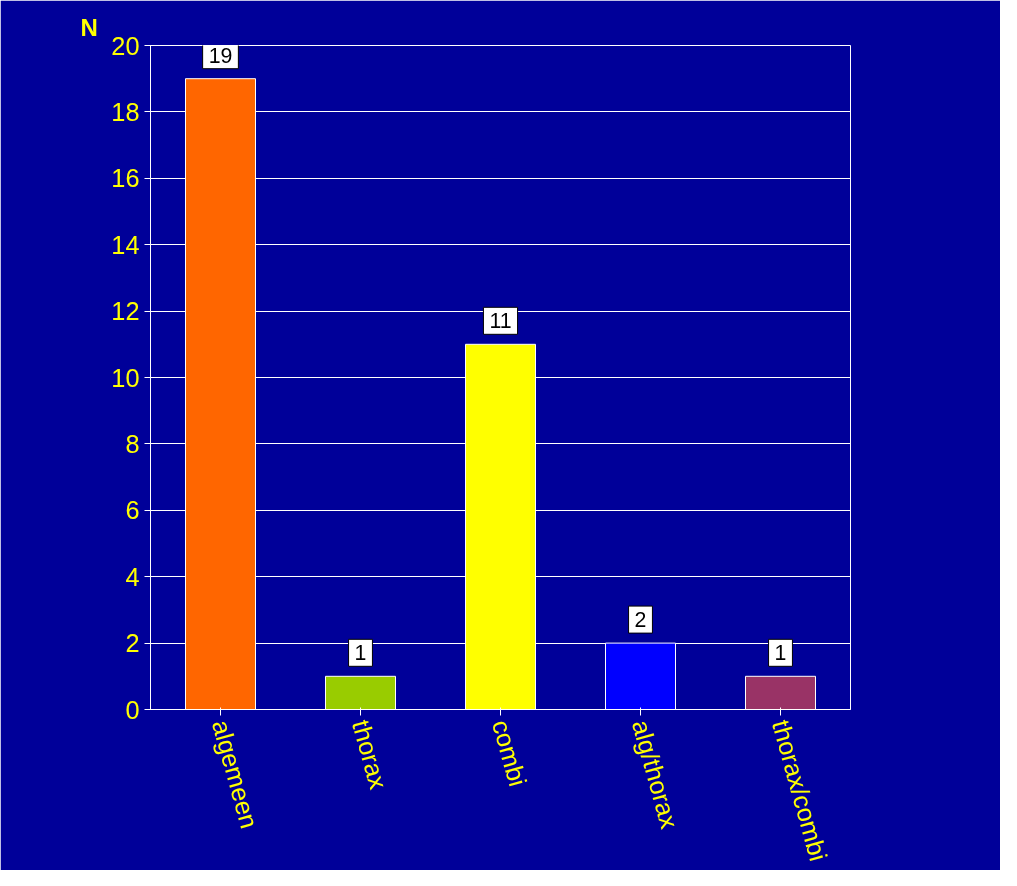  I want to click on y-tick-label: 2, so click(132, 643).